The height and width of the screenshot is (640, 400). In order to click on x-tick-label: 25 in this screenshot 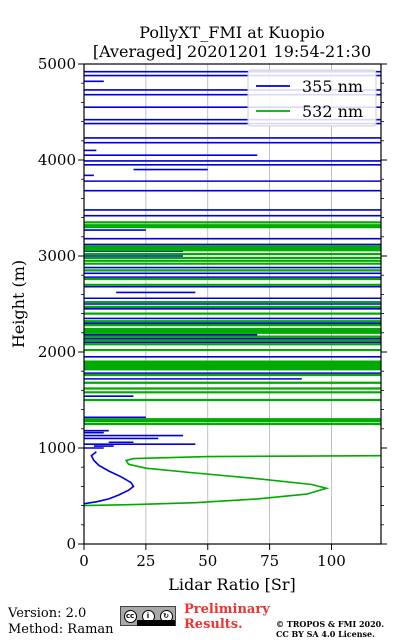, I will do `click(145, 561)`.